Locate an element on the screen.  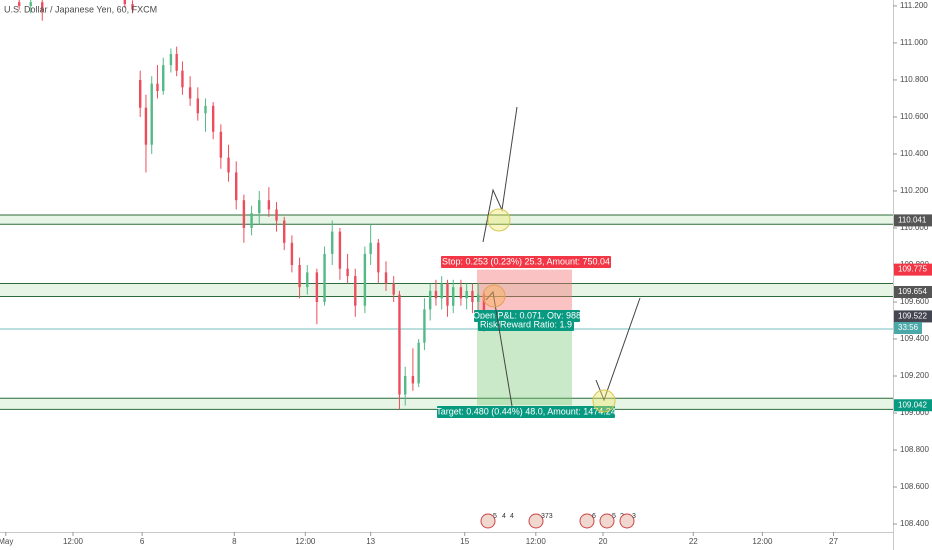
y-tick-label: 108.600 is located at coordinates (914, 486).